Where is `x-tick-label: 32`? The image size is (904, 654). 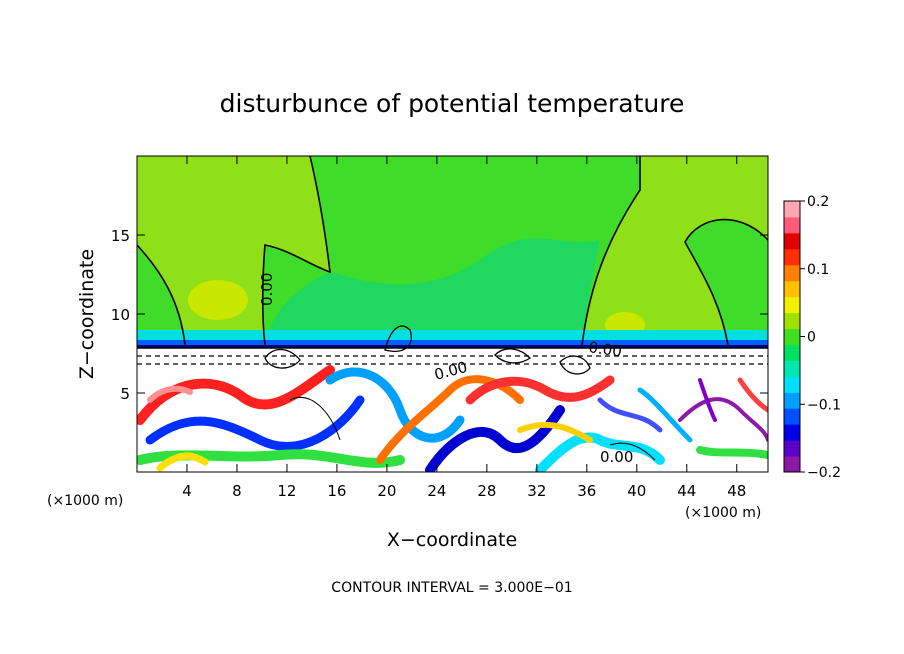 x-tick-label: 32 is located at coordinates (536, 491).